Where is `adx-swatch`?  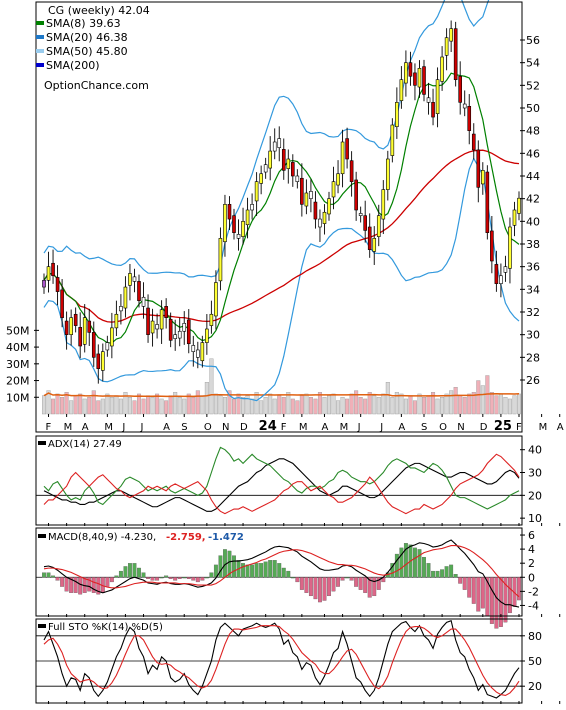
adx-swatch is located at coordinates (42, 443).